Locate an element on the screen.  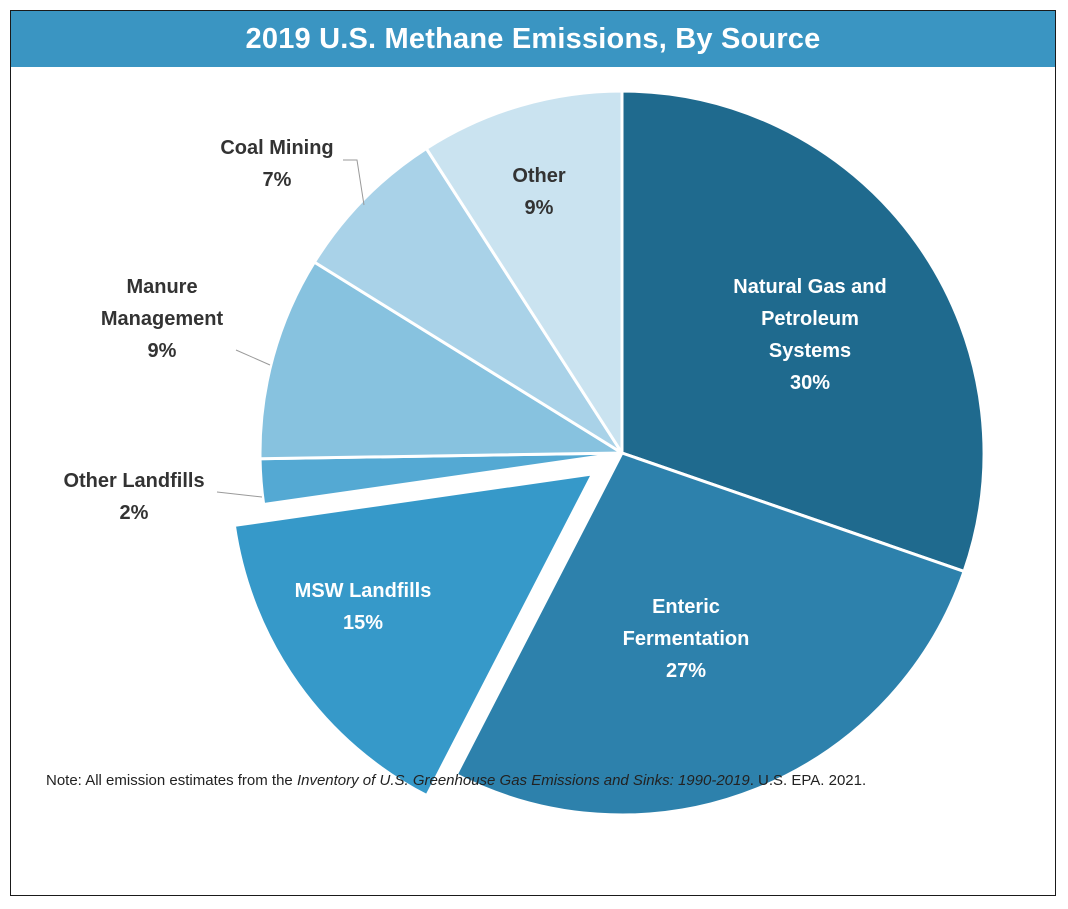
value-label-msw-landfills: 15% is located at coordinates (363, 623).